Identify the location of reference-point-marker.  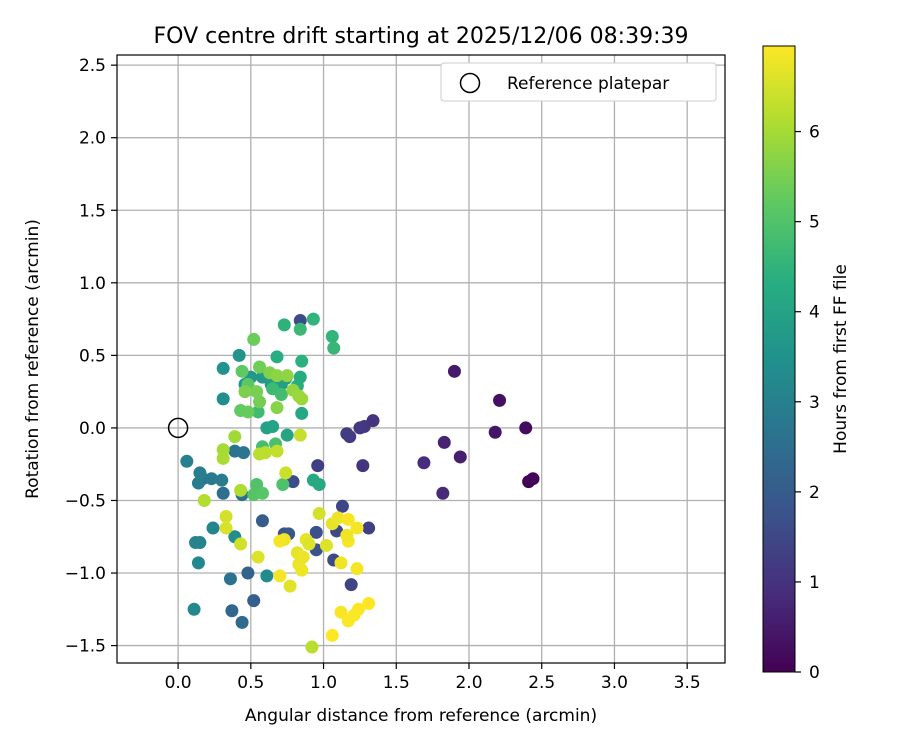
(178, 428).